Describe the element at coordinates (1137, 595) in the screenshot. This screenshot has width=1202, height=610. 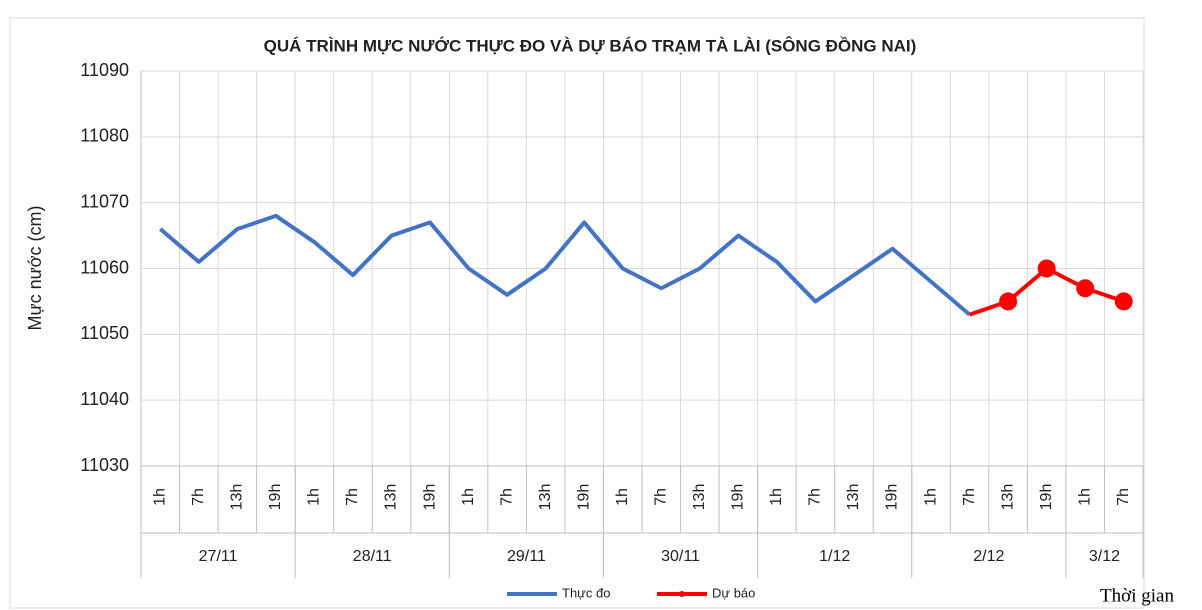
I see `x-axis-label: Thời gian` at that location.